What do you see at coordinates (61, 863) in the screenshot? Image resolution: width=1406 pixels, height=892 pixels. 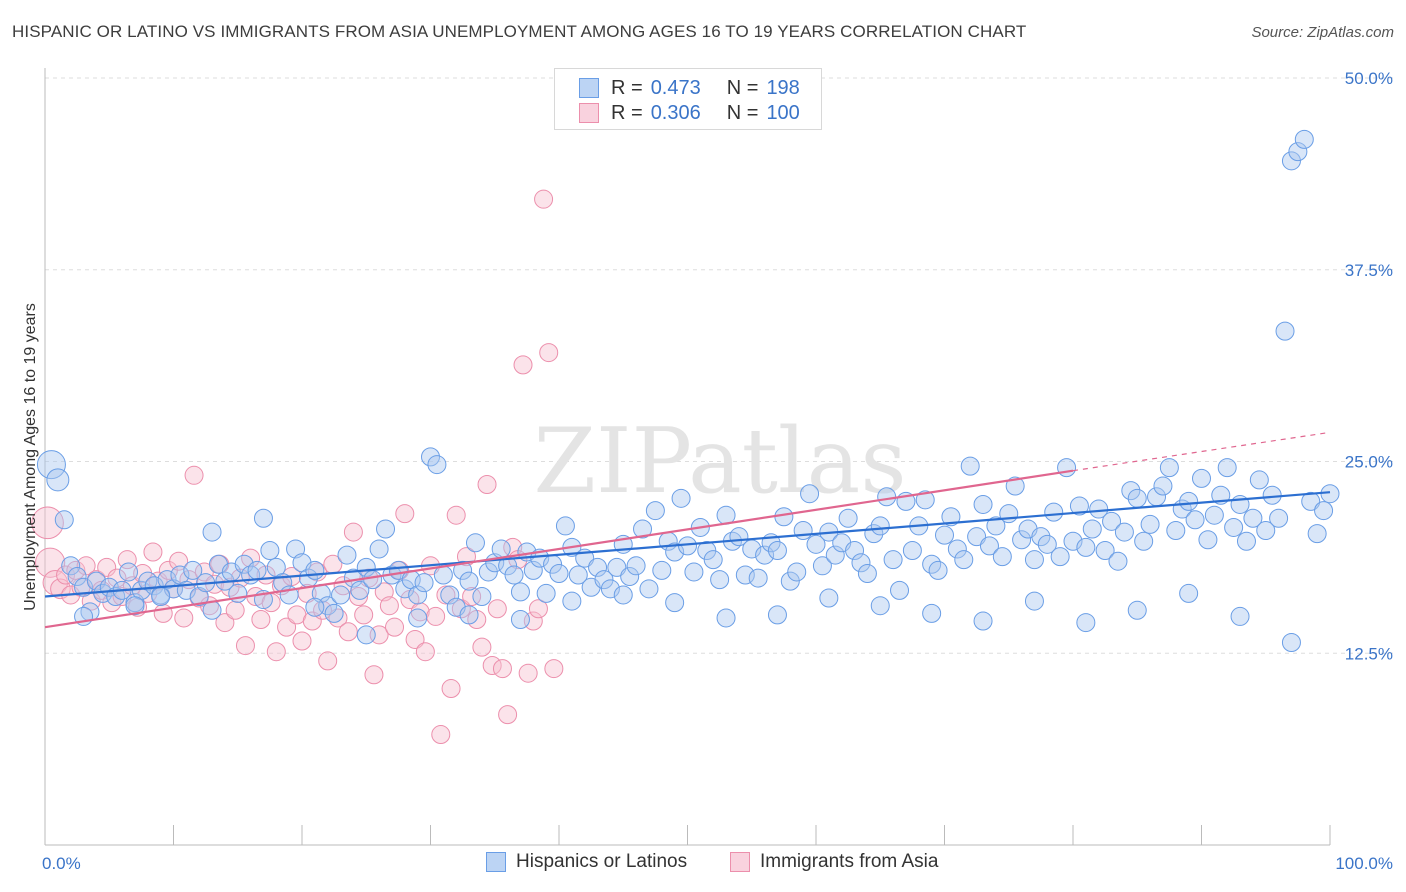 I see `x-tick-label: 0.0%` at bounding box center [61, 863].